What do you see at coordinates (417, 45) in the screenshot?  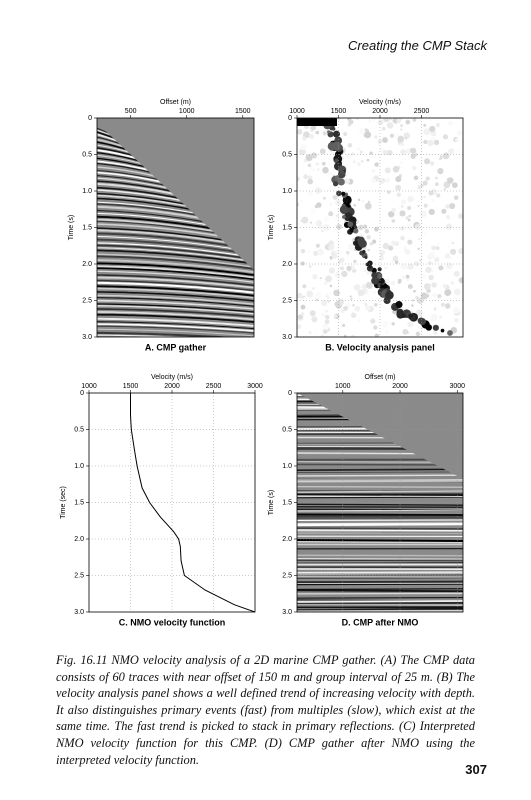 I see `running-header: Creating the CMP Stack` at bounding box center [417, 45].